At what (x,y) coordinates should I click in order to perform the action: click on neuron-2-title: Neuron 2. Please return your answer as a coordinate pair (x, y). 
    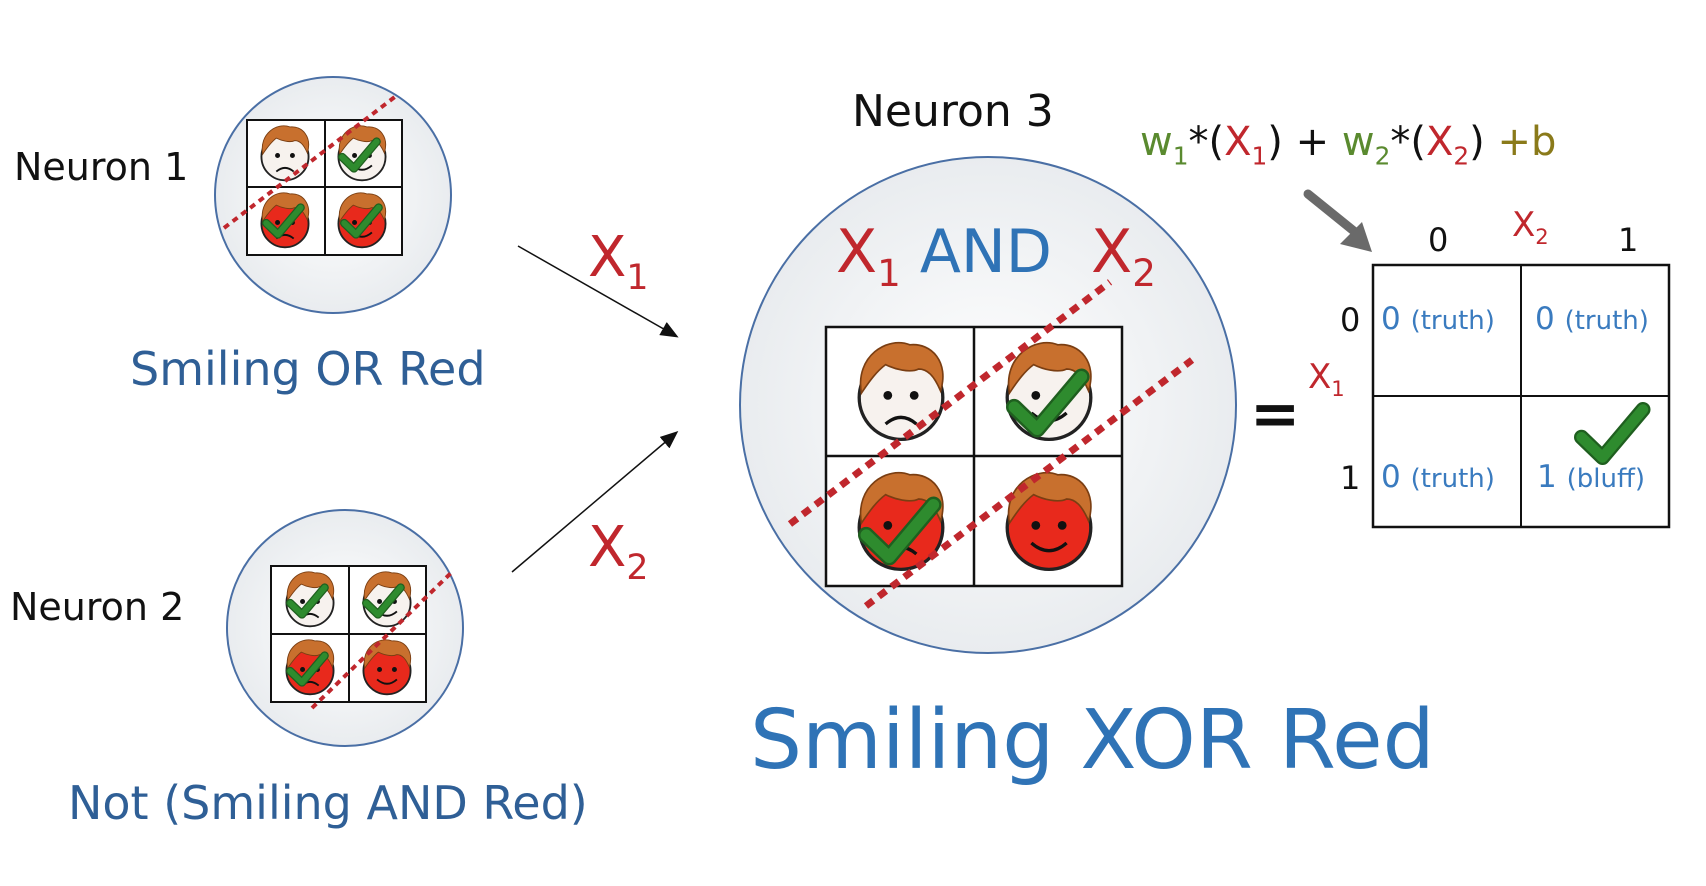
    Looking at the image, I should click on (97, 607).